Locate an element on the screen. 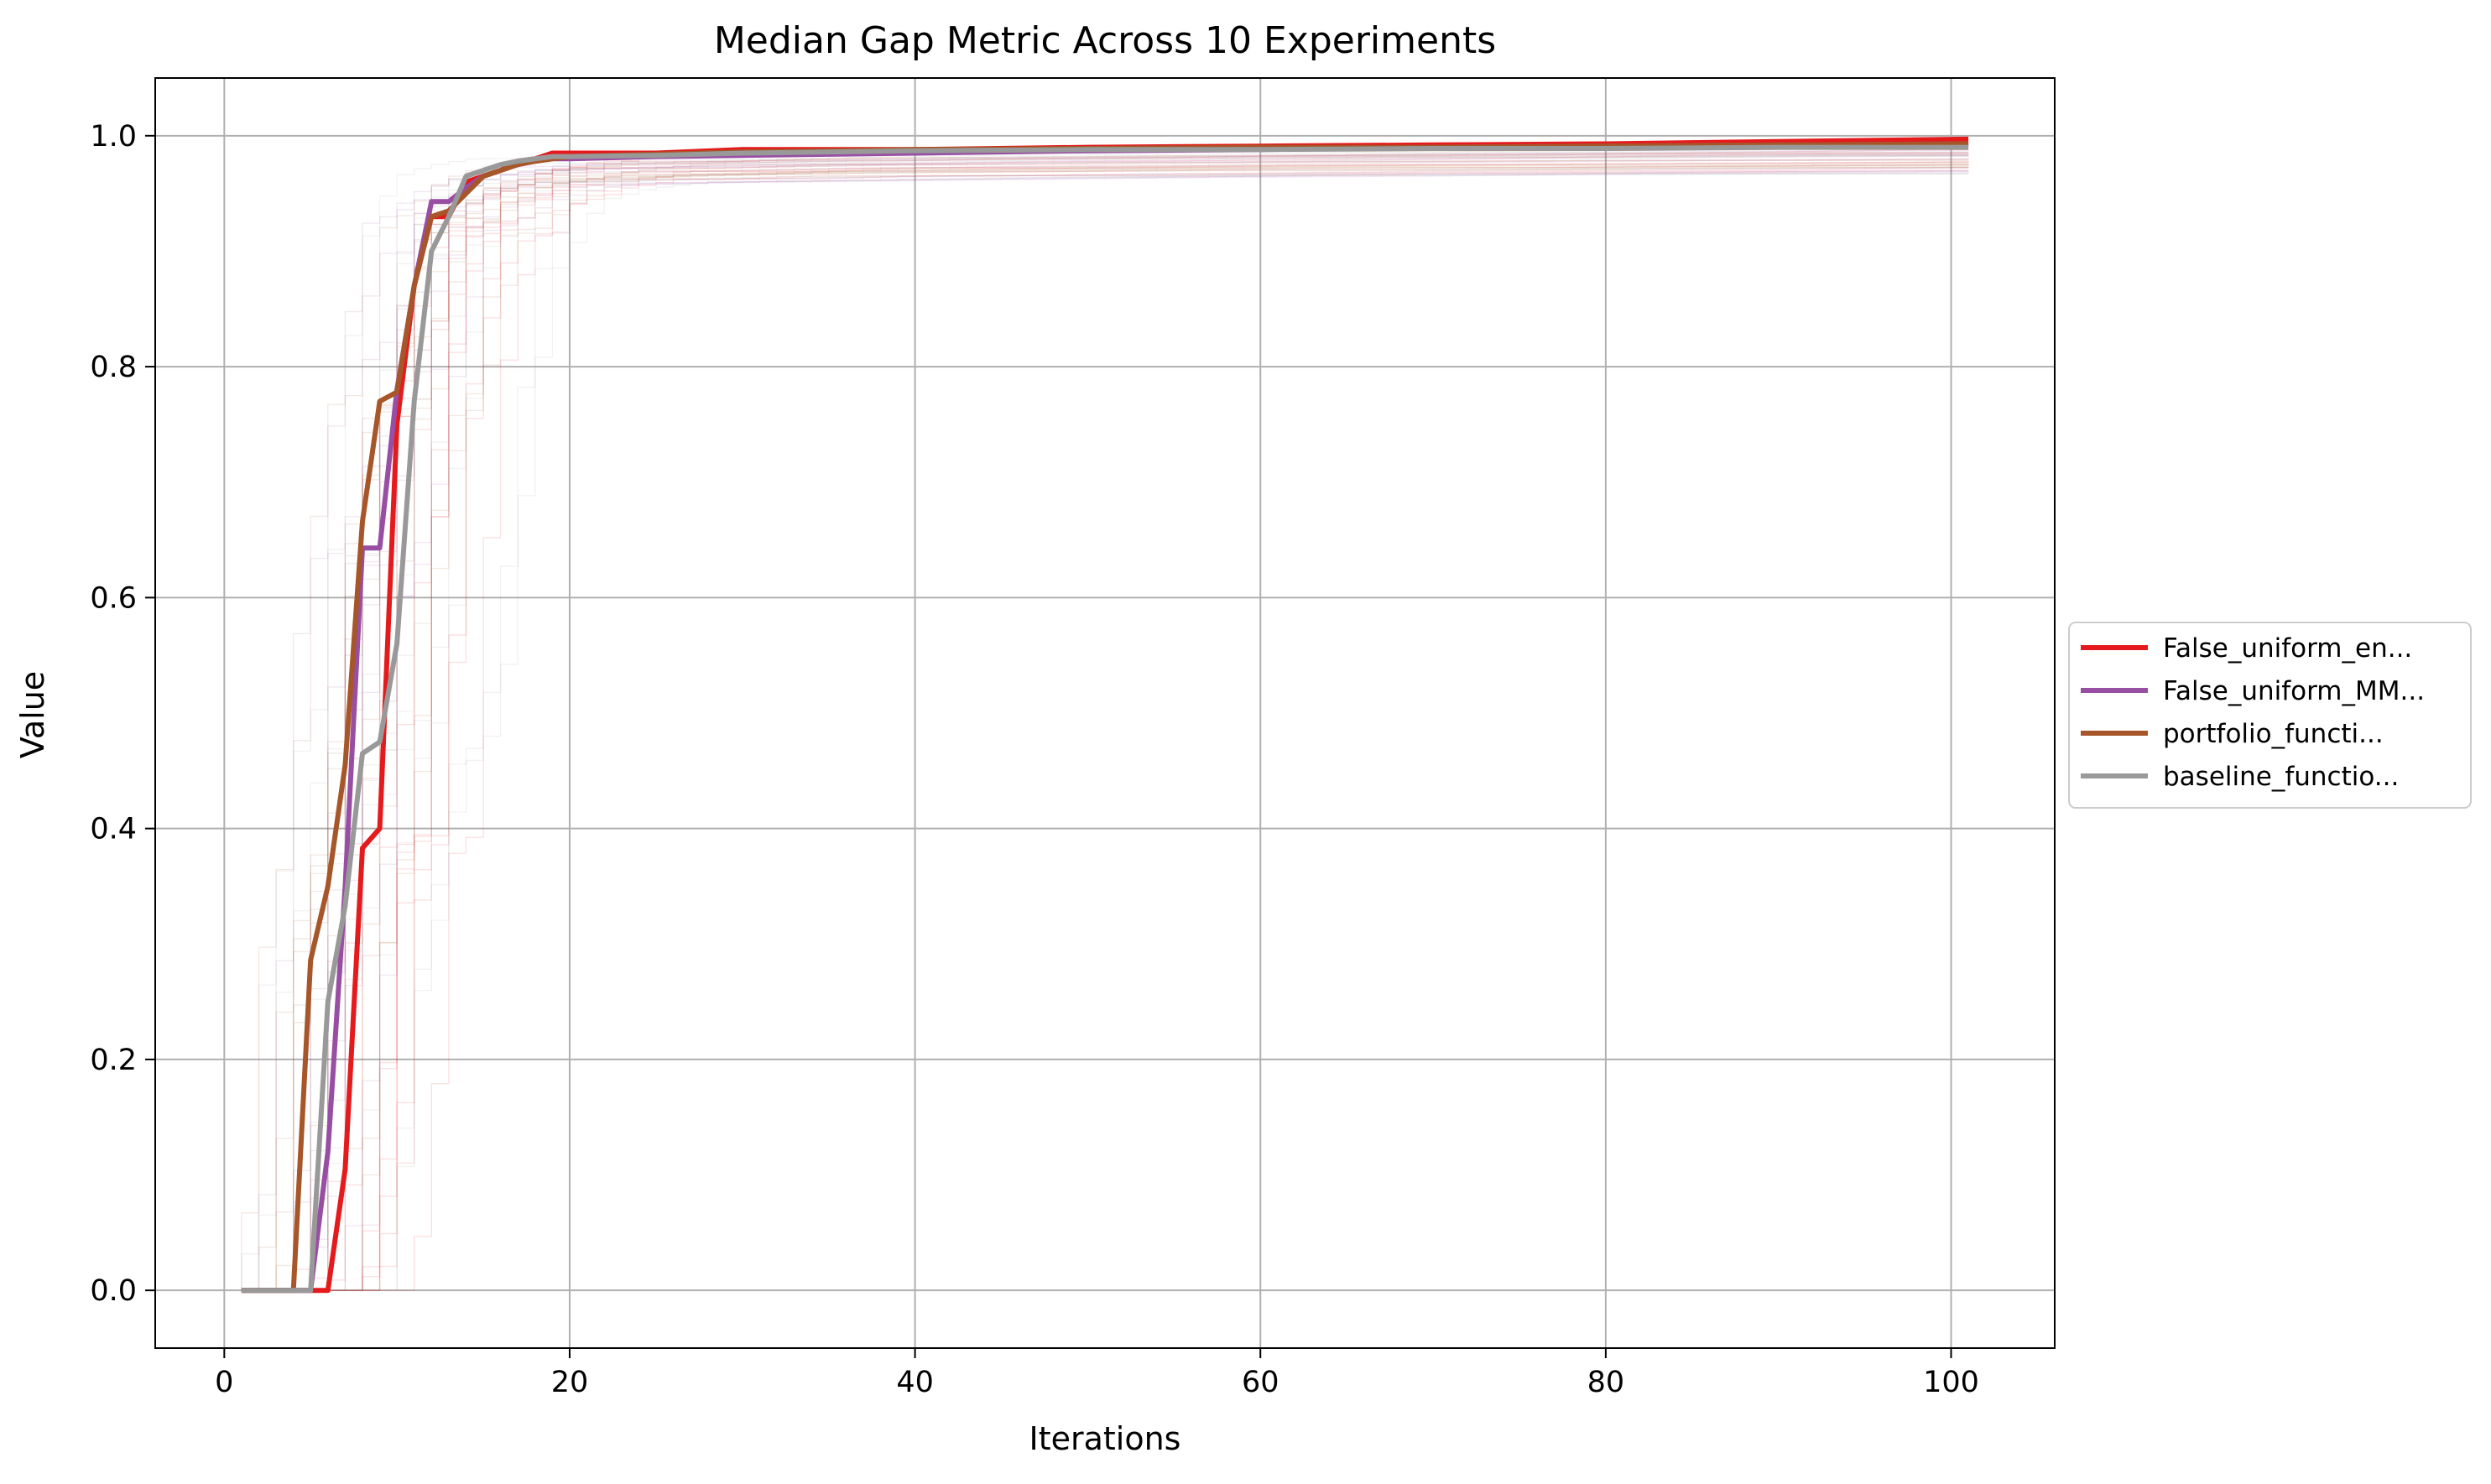 The width and height of the screenshot is (2491, 1484). x-tick-label: 80 is located at coordinates (1606, 1382).